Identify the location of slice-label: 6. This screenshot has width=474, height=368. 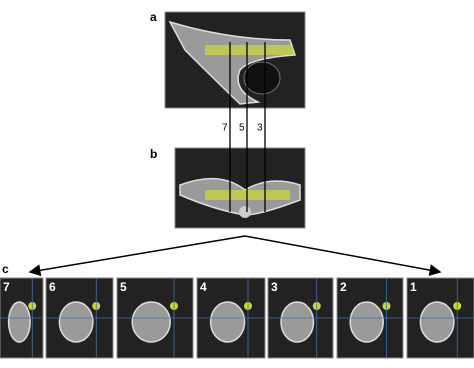
(52, 287).